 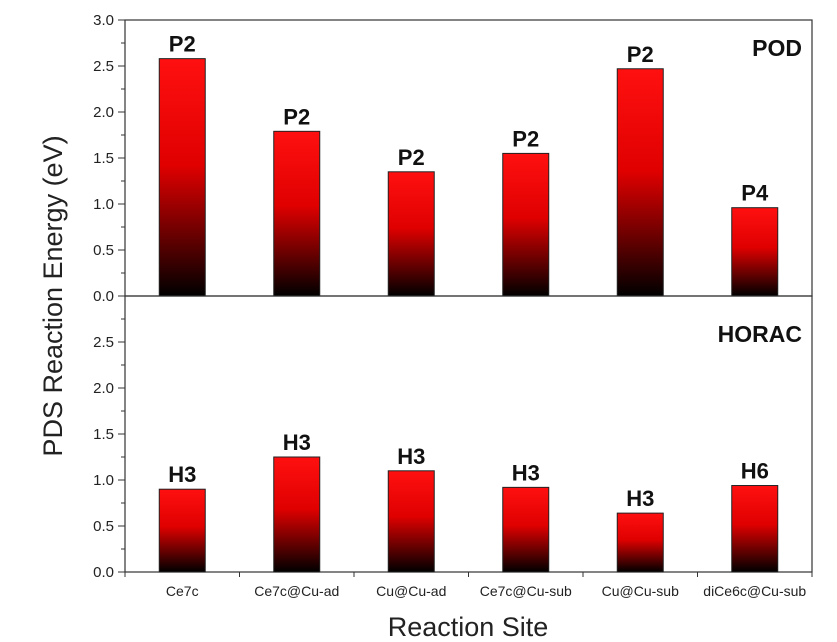 I want to click on pod-y-tick-label: 0.0, so click(x=103, y=296).